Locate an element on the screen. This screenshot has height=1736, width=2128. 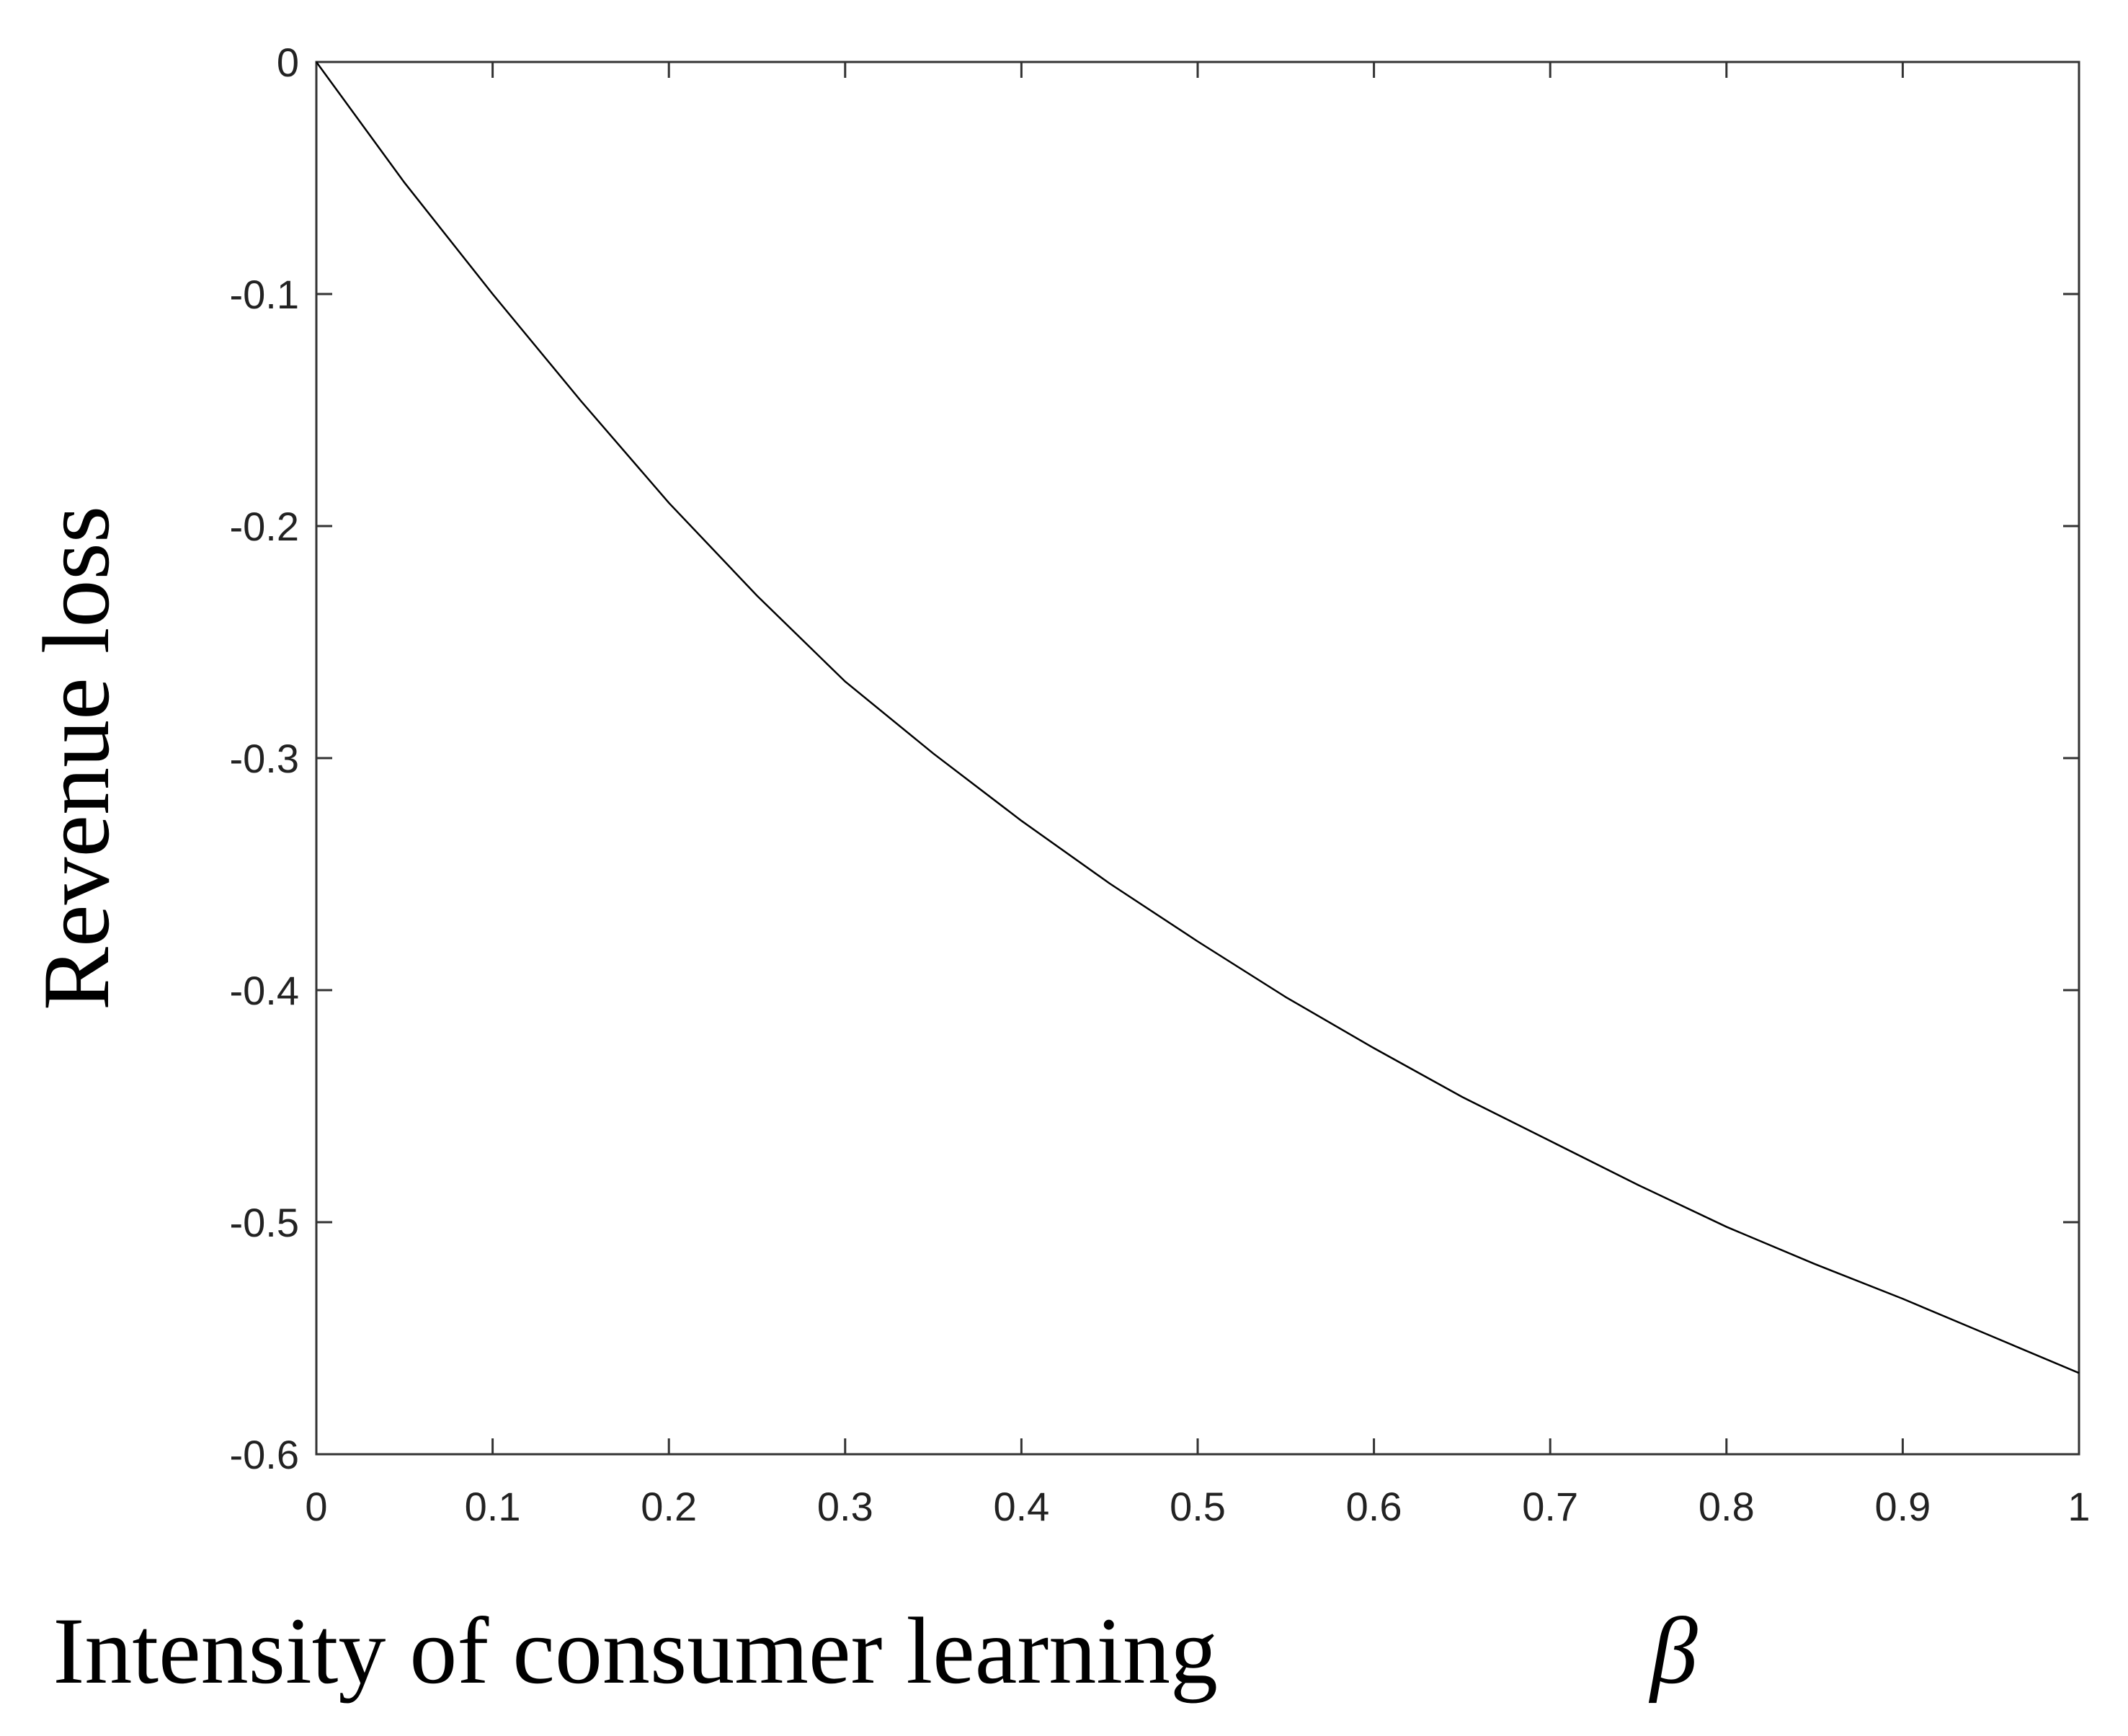
y-tick-label: 0 is located at coordinates (288, 63).